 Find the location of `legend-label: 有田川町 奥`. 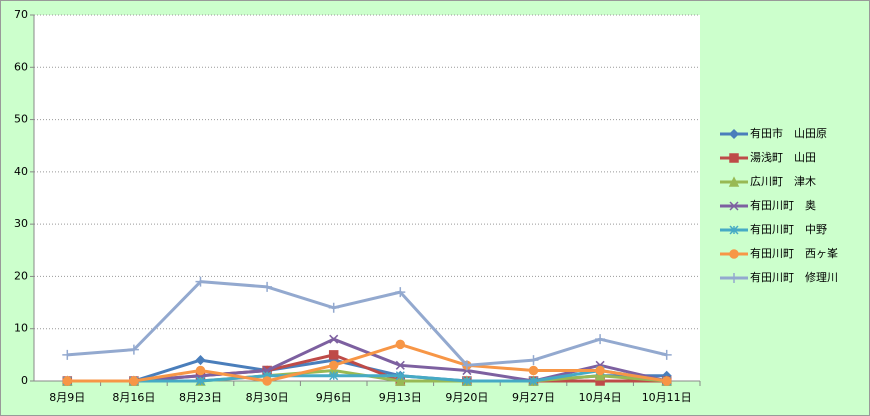

legend-label: 有田川町 奥 is located at coordinates (783, 205).